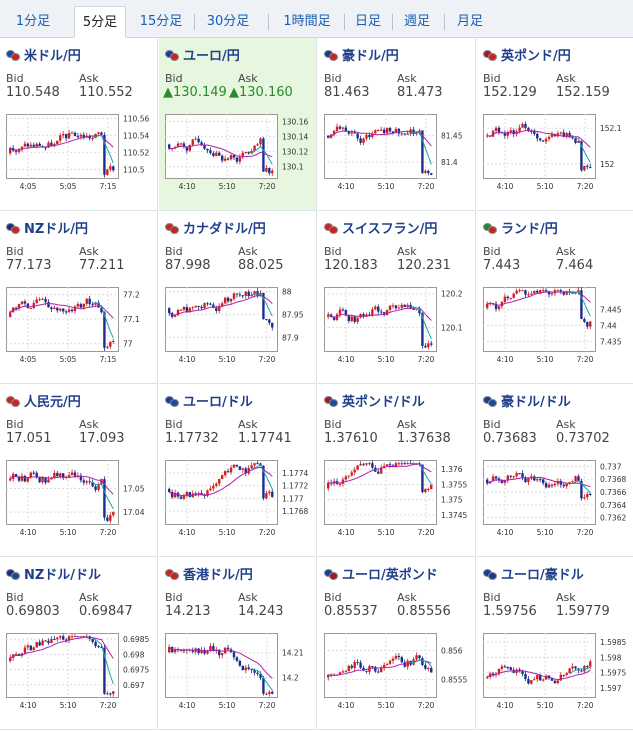 Image resolution: width=633 pixels, height=731 pixels. Describe the element at coordinates (215, 227) in the screenshot. I see `pair-name-link: カナダドル/円` at that location.